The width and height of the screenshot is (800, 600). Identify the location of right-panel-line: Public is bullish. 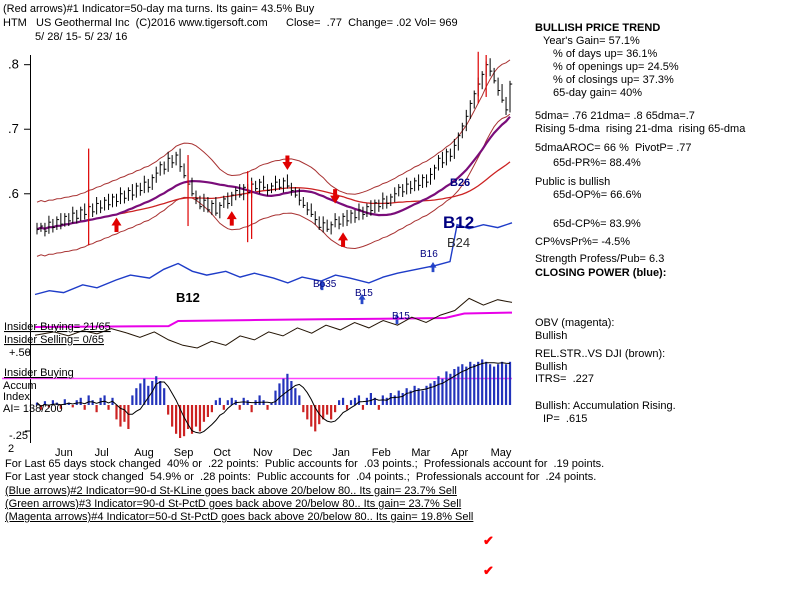
(573, 182).